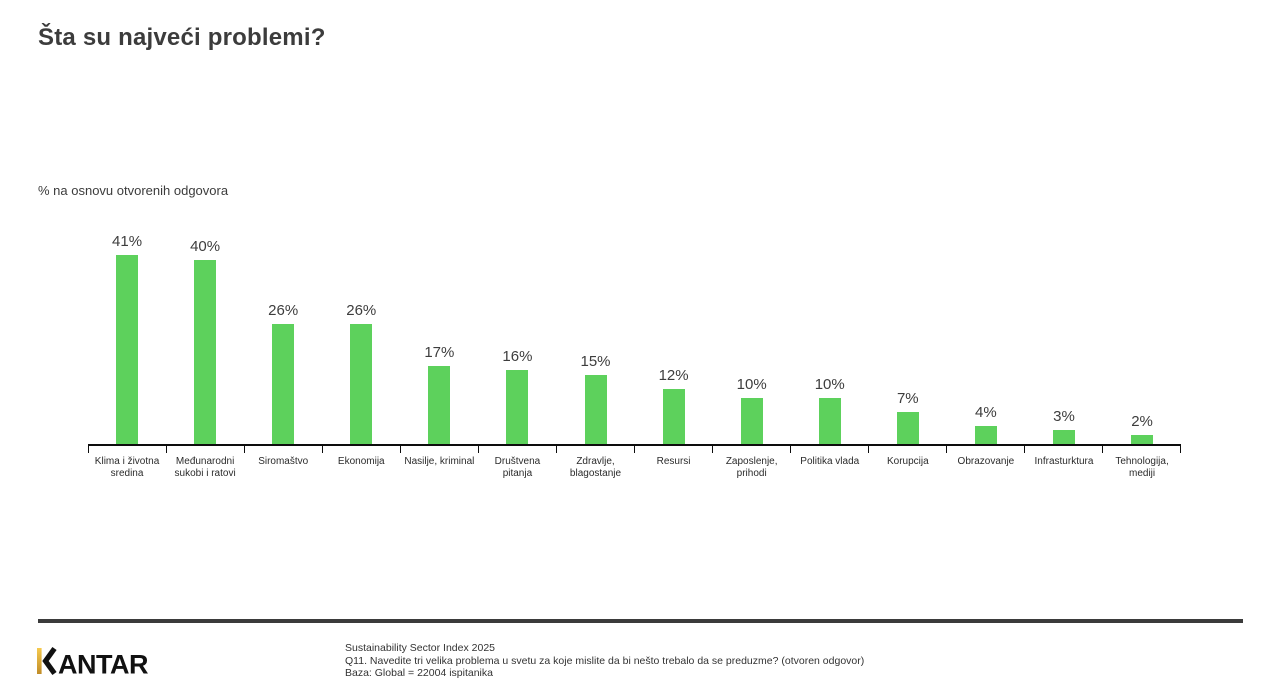 Image resolution: width=1280 pixels, height=698 pixels. Describe the element at coordinates (133, 190) in the screenshot. I see `chart-subtitle: % na osnovu otvorenih odgovora` at that location.